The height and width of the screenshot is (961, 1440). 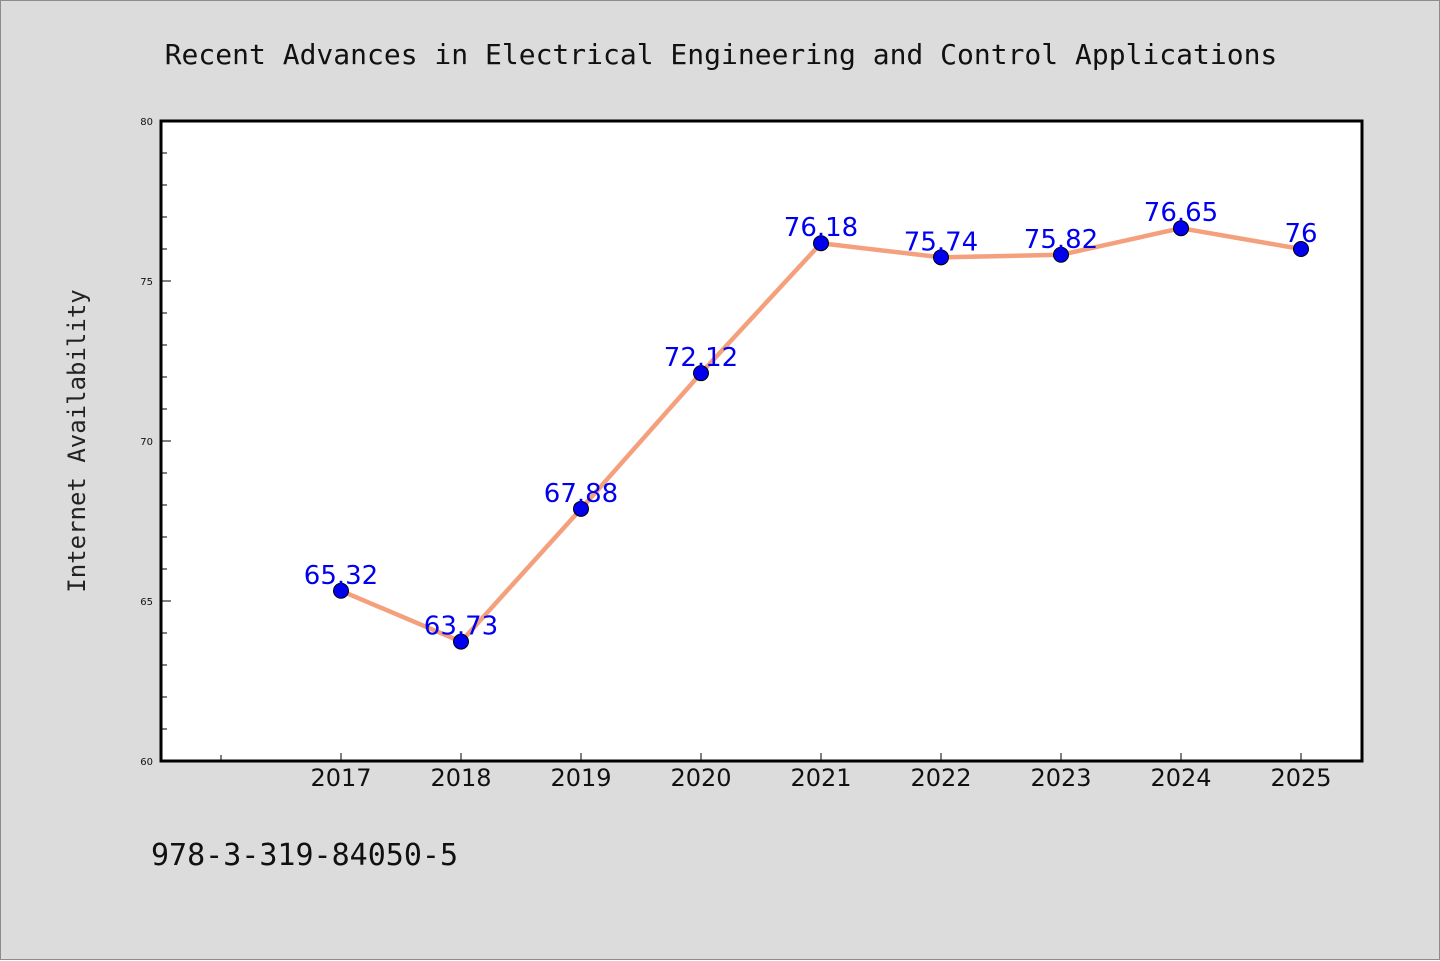 What do you see at coordinates (146, 282) in the screenshot?
I see `y-tick-label: 75` at bounding box center [146, 282].